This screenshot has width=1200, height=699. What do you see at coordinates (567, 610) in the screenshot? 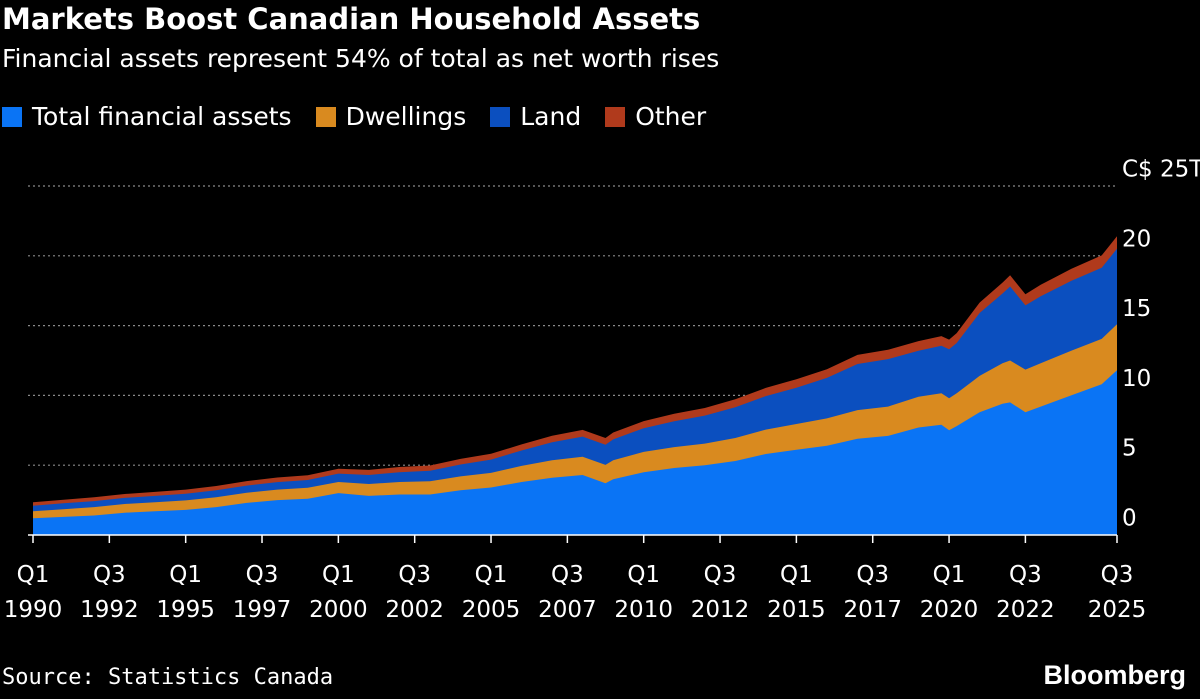
I see `x-tick-year-label: 2007` at bounding box center [567, 610].